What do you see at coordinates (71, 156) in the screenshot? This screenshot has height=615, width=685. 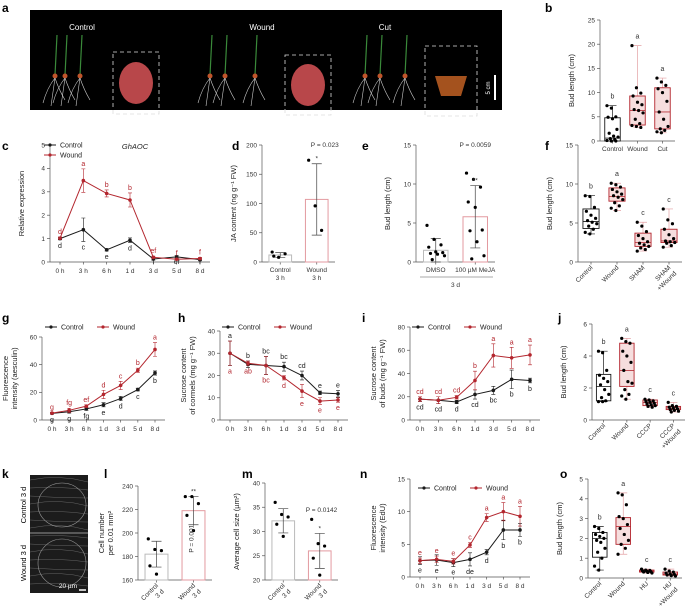 I see `legend-label: Wound` at bounding box center [71, 156].